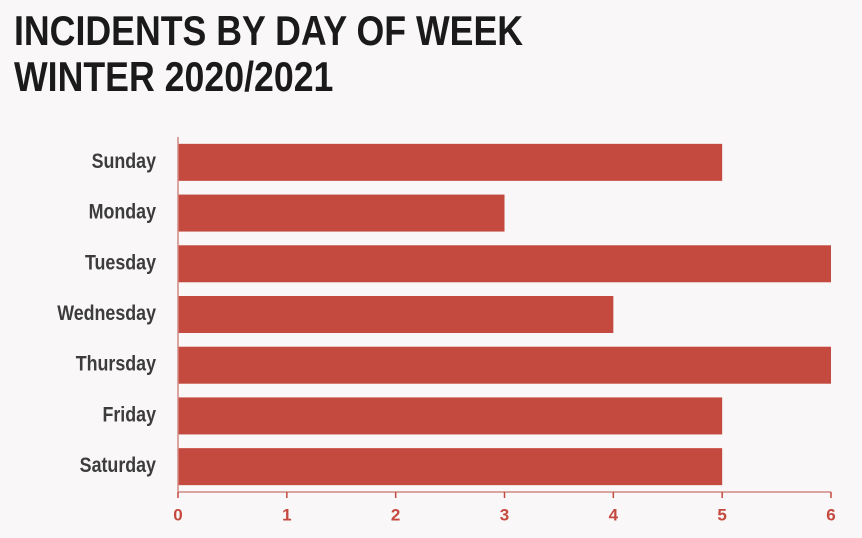  Describe the element at coordinates (129, 415) in the screenshot. I see `y-tick-label: Friday` at that location.